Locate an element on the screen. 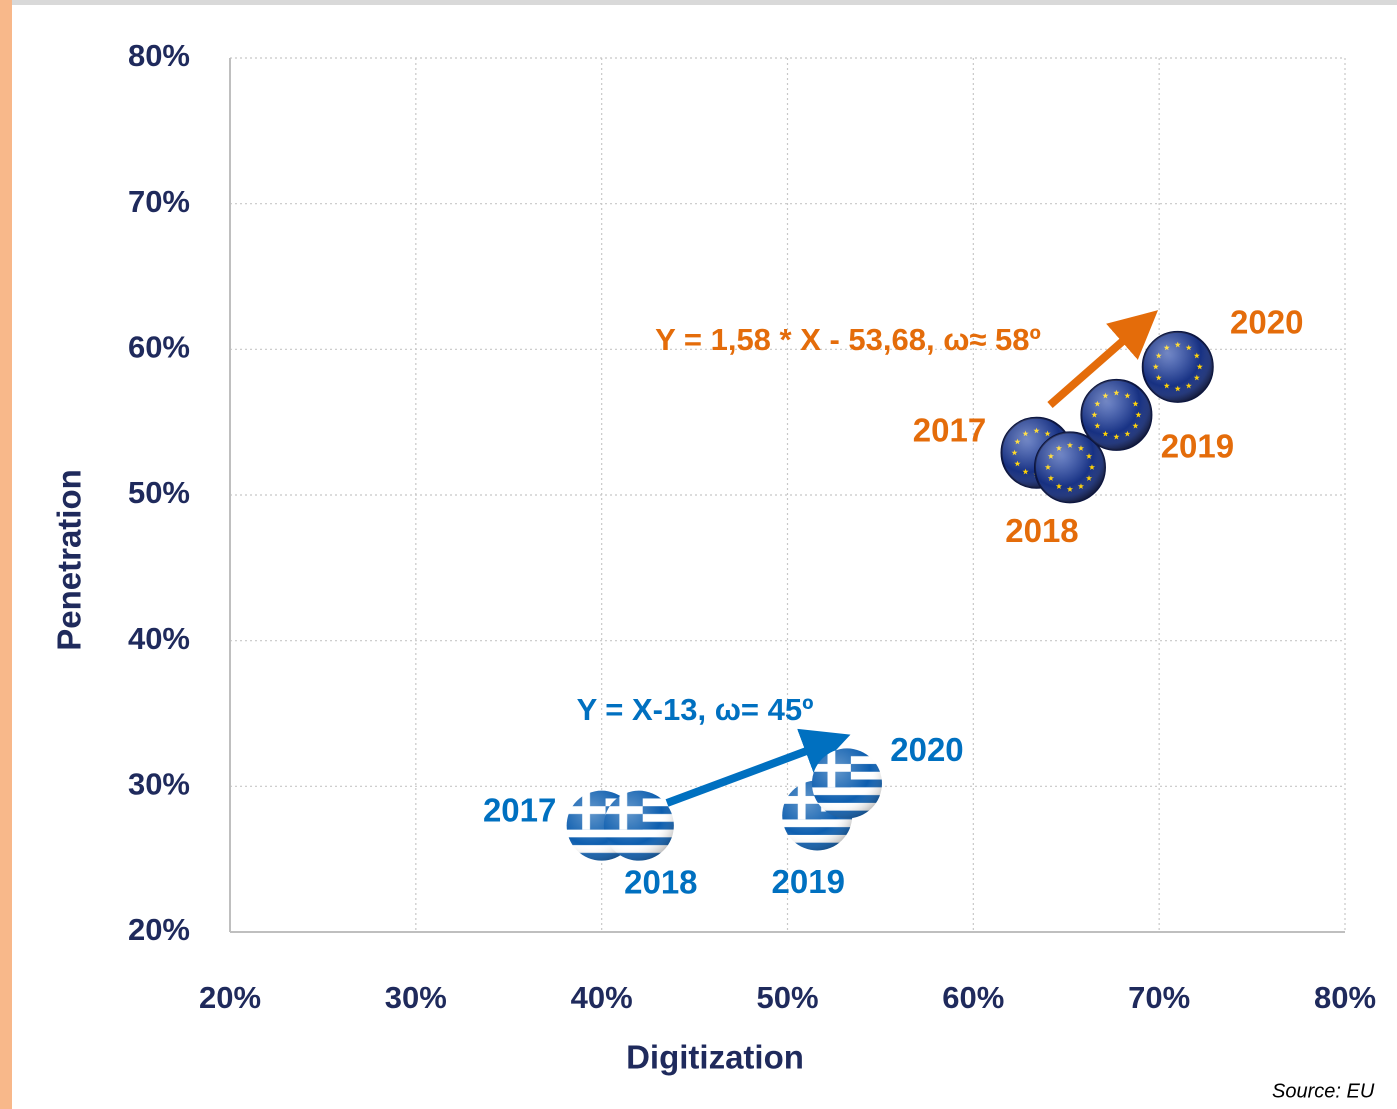  x-tick-label: 20% is located at coordinates (230, 997).